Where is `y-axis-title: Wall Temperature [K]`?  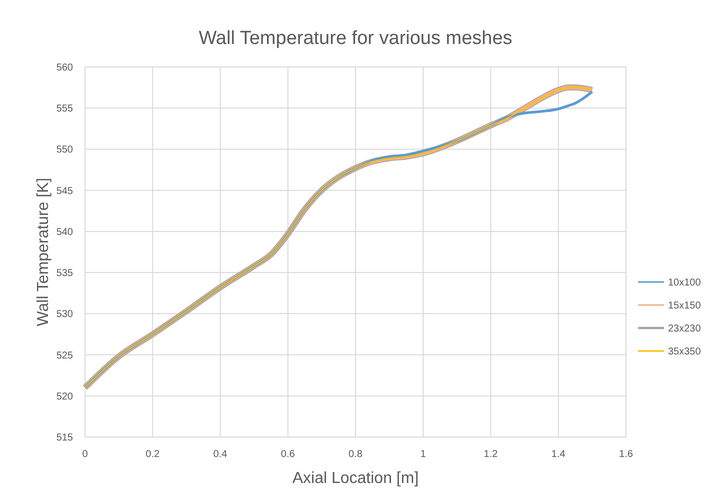 y-axis-title: Wall Temperature [K] is located at coordinates (43, 252).